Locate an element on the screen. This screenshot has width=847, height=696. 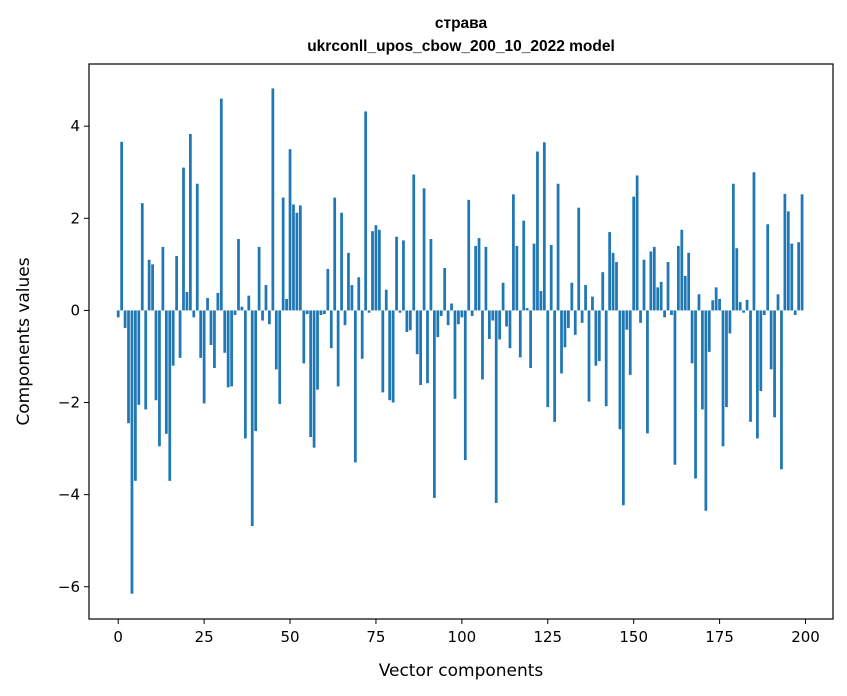
x-tick-label: 0 is located at coordinates (118, 637).